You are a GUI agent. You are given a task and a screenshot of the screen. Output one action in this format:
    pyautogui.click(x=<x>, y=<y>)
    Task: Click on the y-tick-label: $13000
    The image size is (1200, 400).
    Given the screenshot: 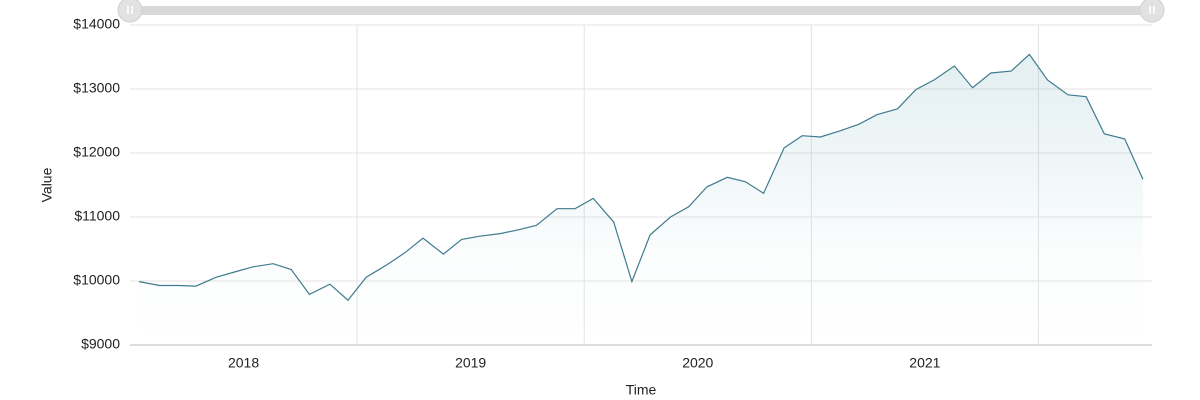 What is the action you would take?
    pyautogui.click(x=96, y=88)
    